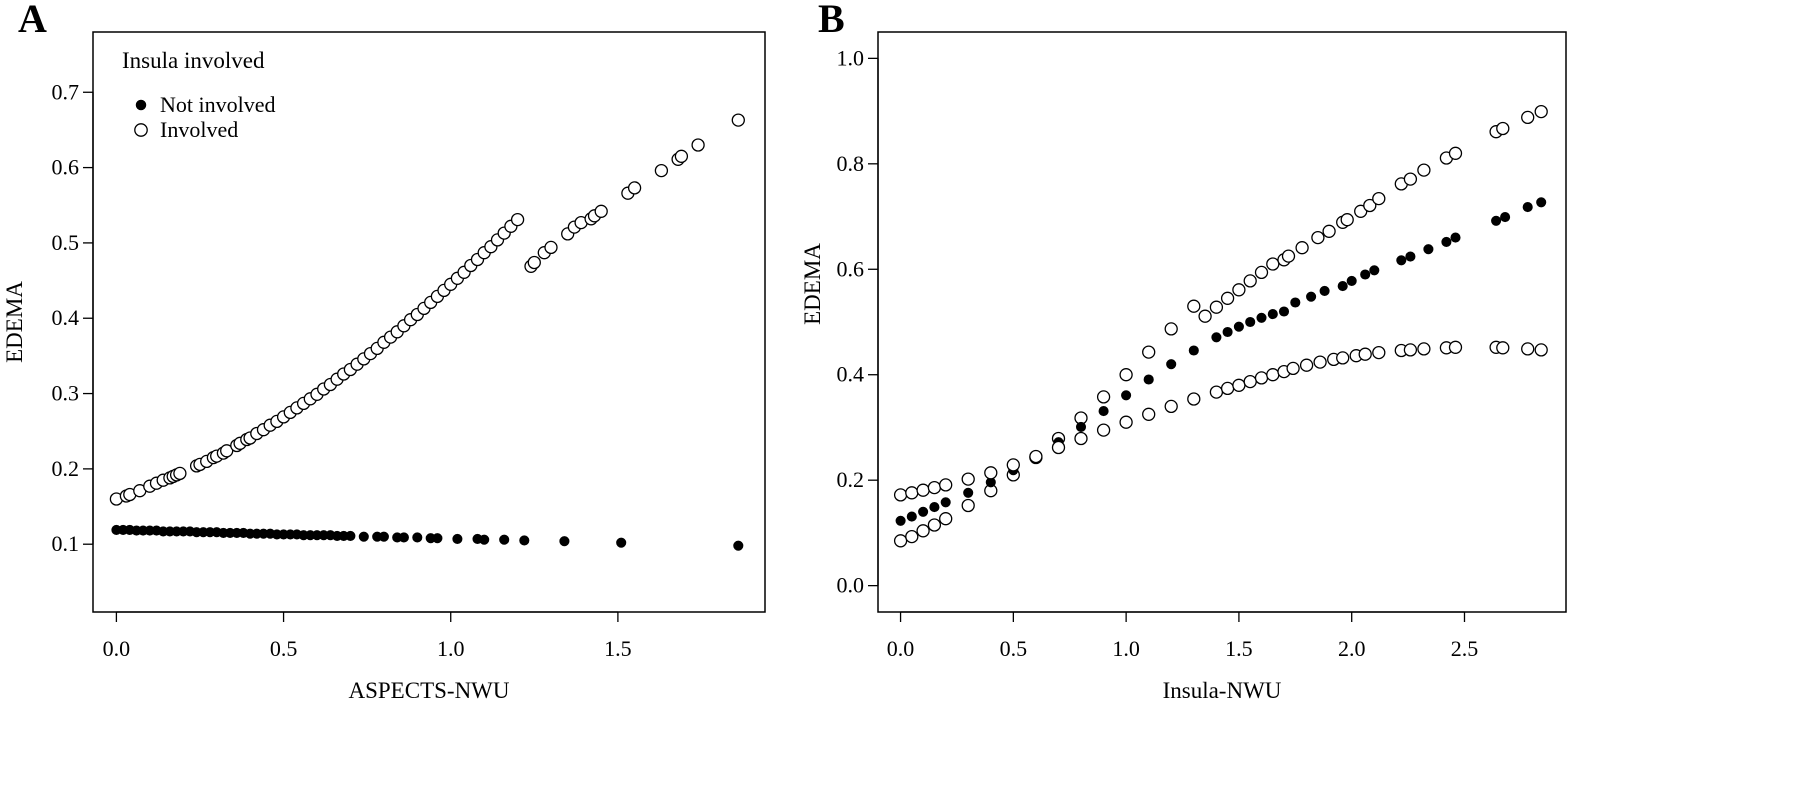 The image size is (1800, 805). What do you see at coordinates (66, 317) in the screenshot?
I see `y-tick-label: 0.4` at bounding box center [66, 317].